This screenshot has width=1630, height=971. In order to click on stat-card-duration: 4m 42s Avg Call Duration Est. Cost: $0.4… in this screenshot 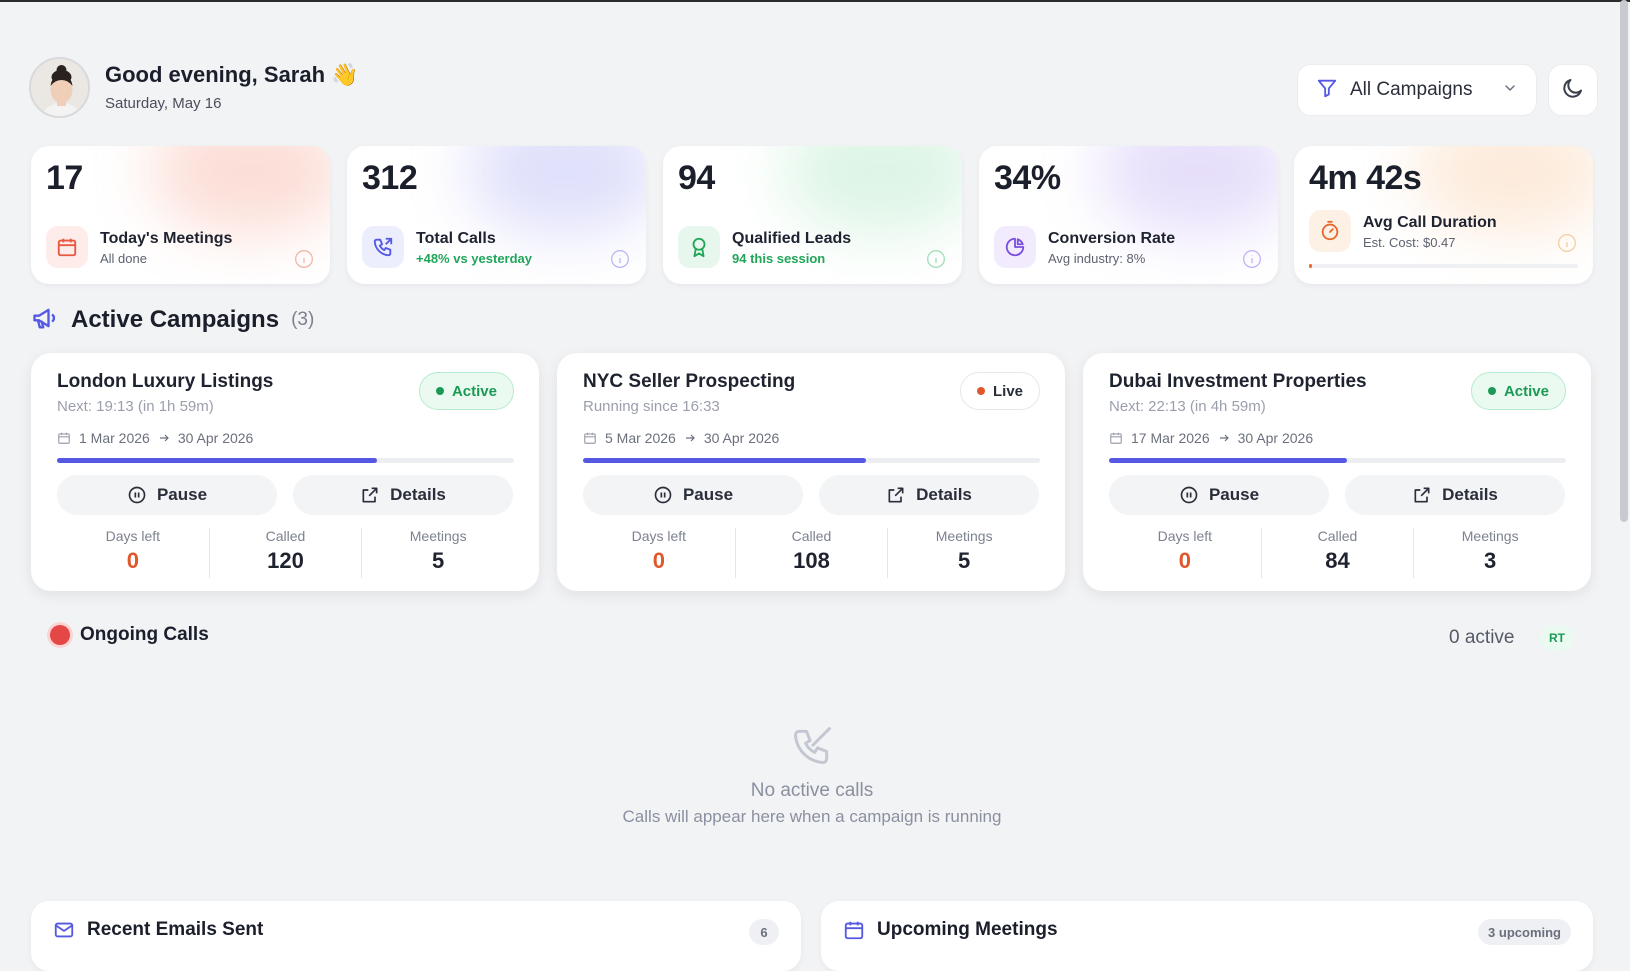, I will do `click(1443, 215)`.